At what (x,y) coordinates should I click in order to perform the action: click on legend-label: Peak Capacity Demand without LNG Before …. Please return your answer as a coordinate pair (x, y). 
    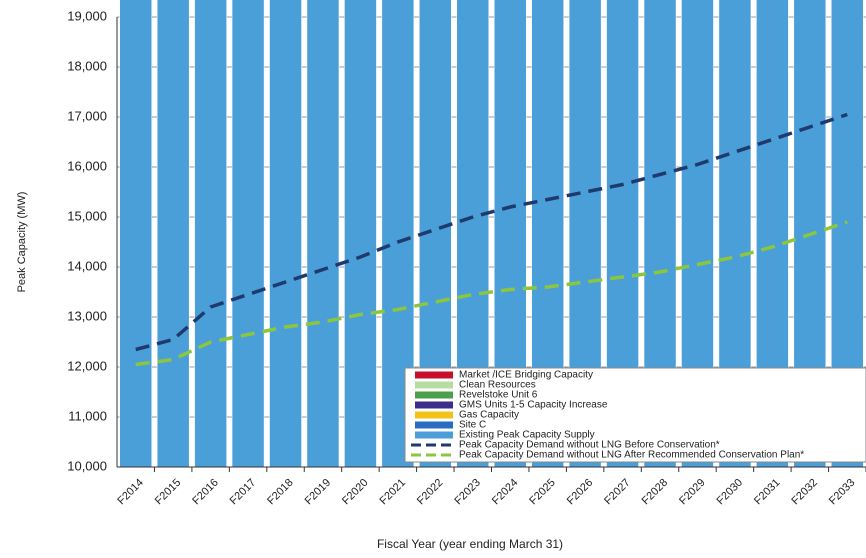
    Looking at the image, I should click on (589, 445).